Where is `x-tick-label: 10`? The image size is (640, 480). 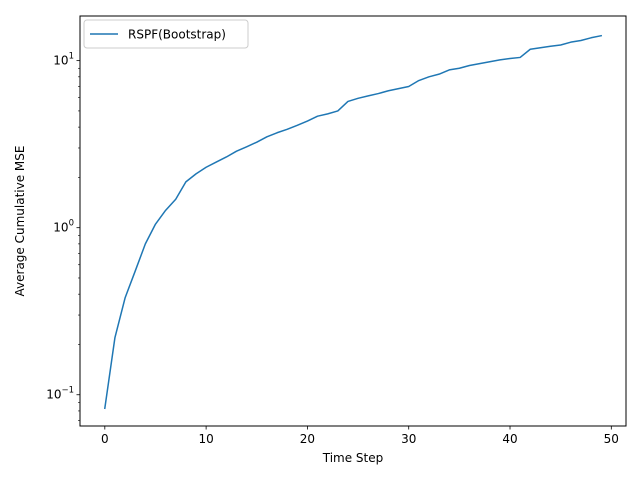 x-tick-label: 10 is located at coordinates (205, 439).